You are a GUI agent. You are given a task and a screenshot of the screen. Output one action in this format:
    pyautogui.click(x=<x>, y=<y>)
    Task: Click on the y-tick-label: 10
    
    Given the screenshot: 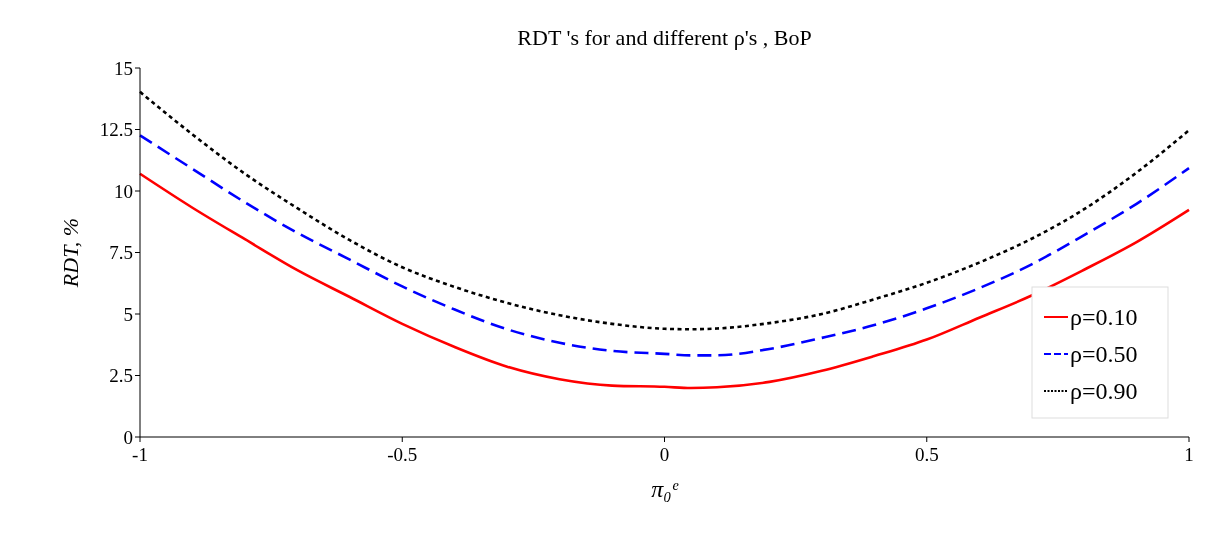 What is the action you would take?
    pyautogui.click(x=123, y=191)
    